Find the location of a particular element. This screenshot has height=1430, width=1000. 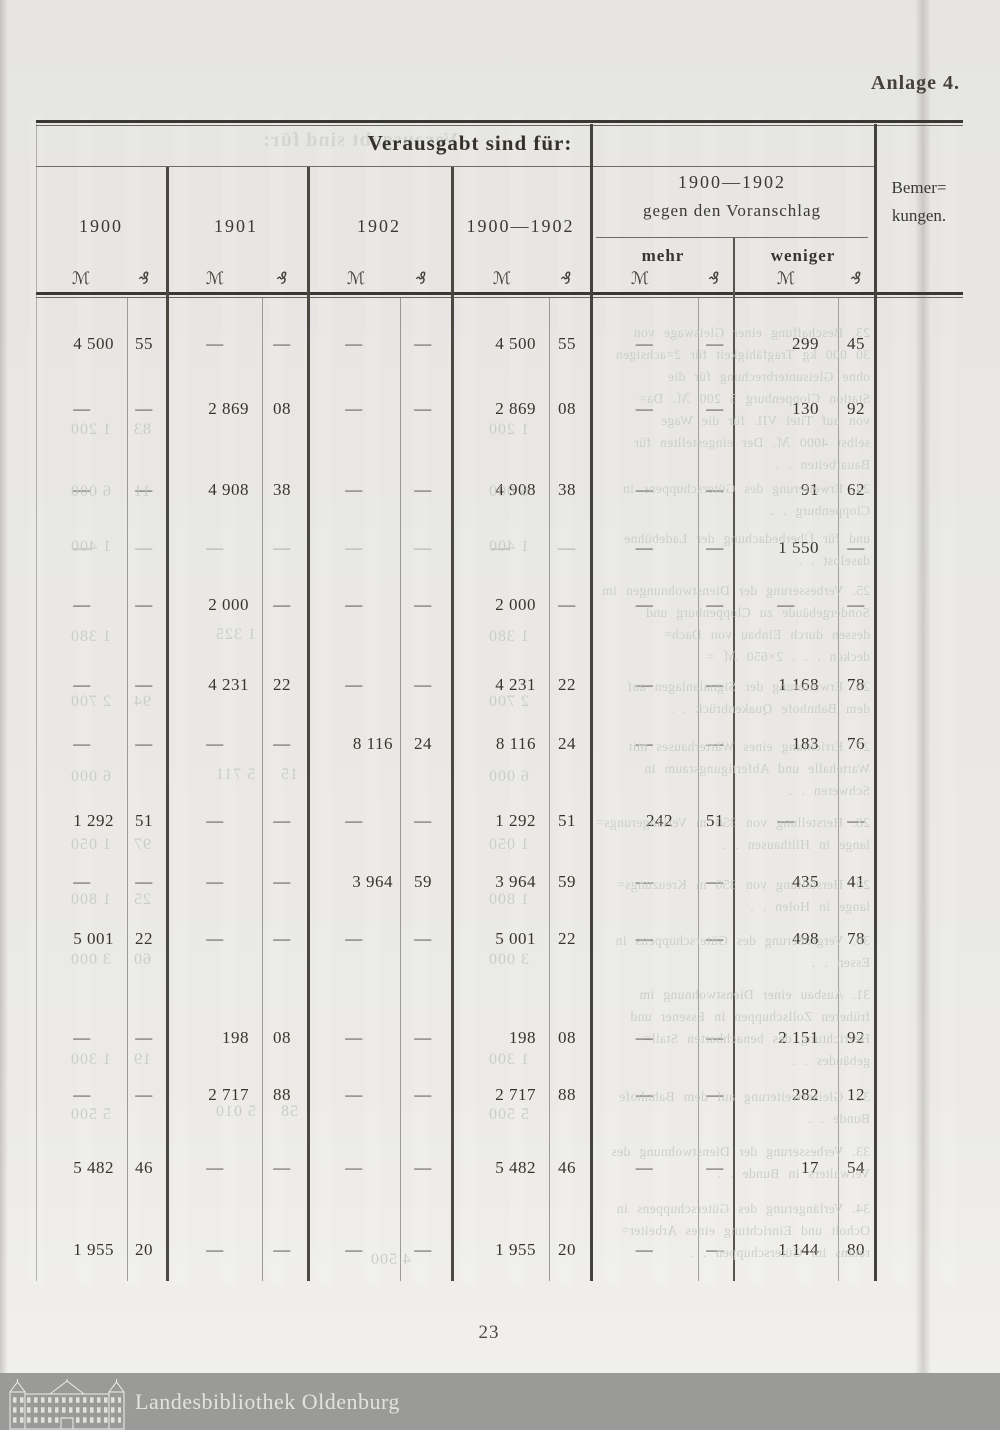

amount-cell: 20 is located at coordinates (567, 1249).